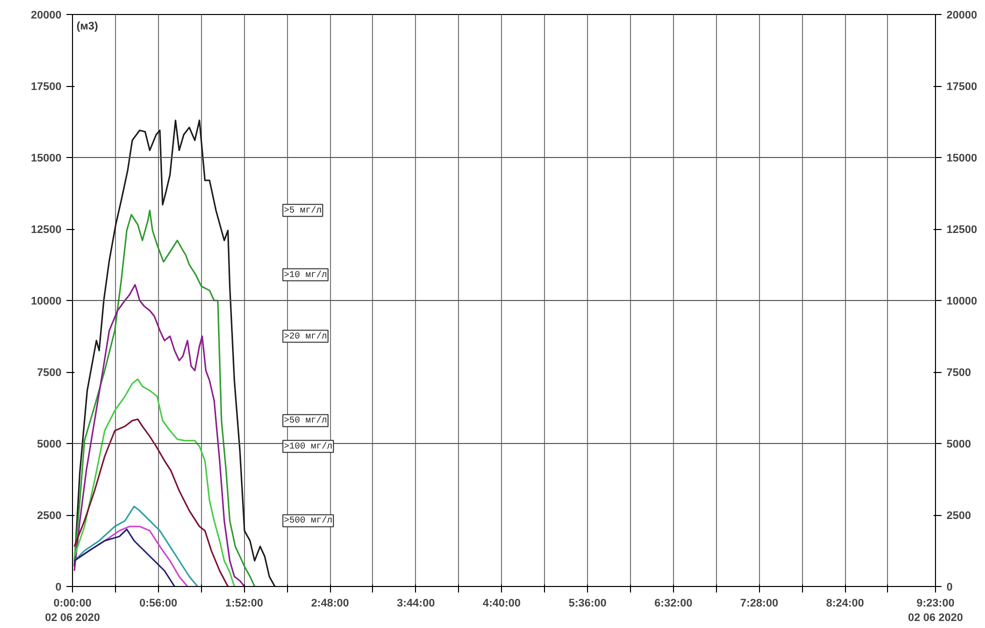 The width and height of the screenshot is (985, 628). What do you see at coordinates (949, 588) in the screenshot?
I see `y2-tick-label: 0` at bounding box center [949, 588].